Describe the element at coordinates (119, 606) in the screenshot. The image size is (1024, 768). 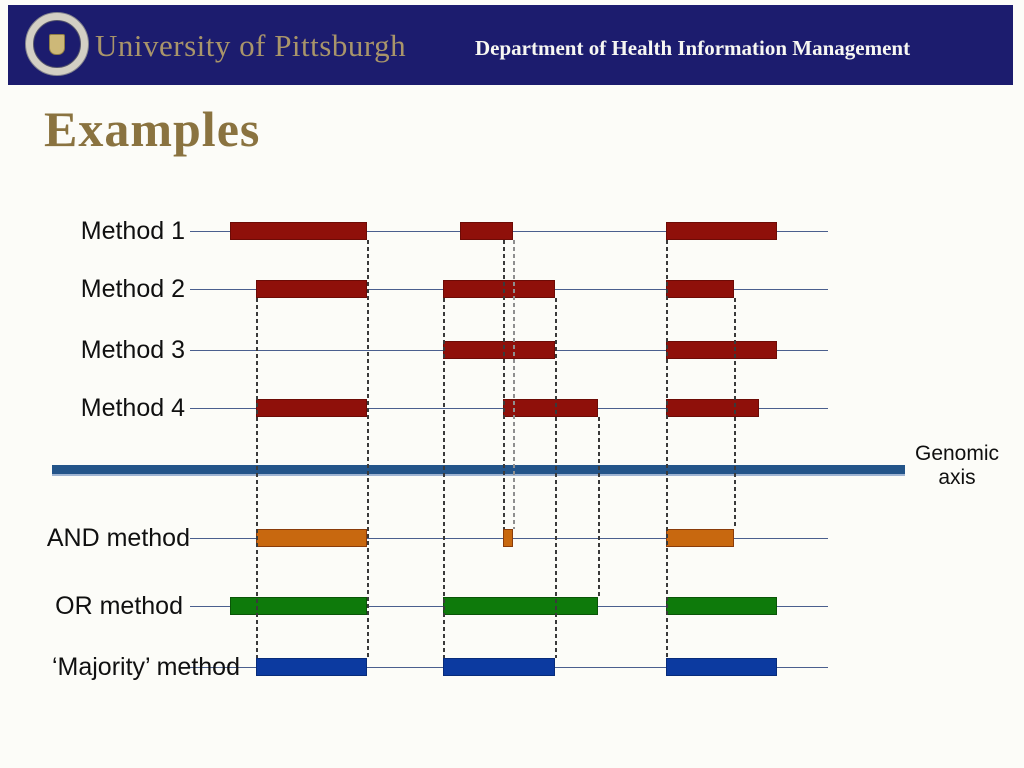
I see `track-label: OR method` at that location.